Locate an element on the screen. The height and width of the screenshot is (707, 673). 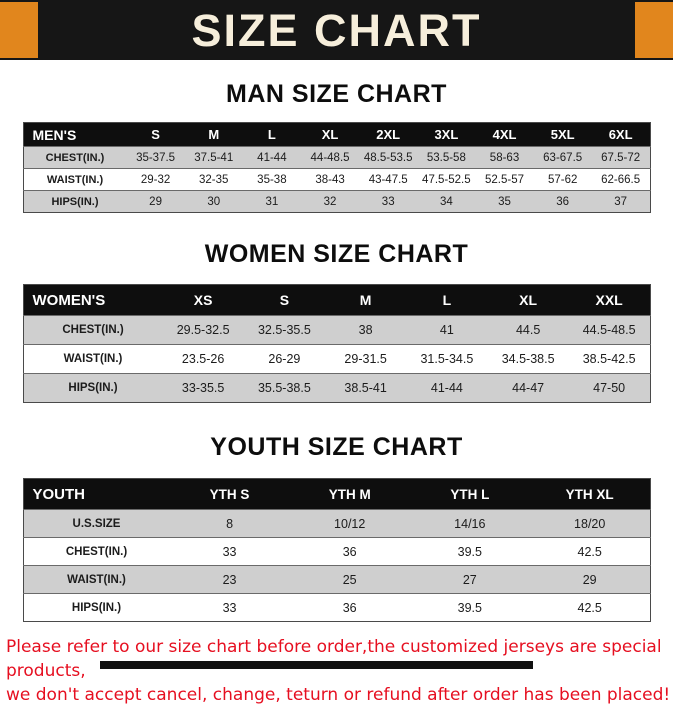
size-value: 29-32 is located at coordinates (155, 179).